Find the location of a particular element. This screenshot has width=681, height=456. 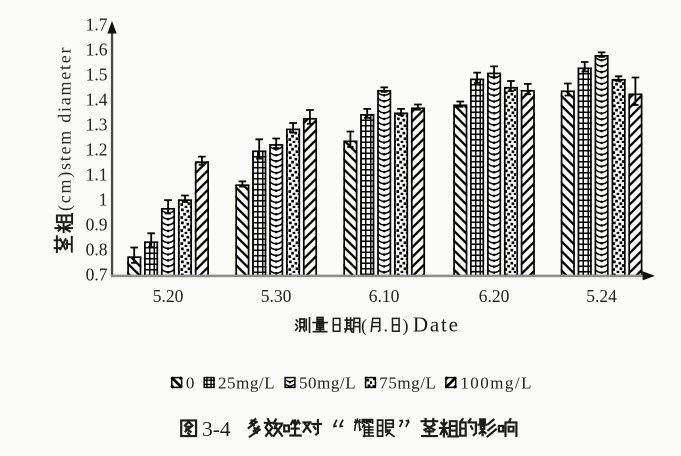

svg-text: 50mg/L is located at coordinates (327, 382).